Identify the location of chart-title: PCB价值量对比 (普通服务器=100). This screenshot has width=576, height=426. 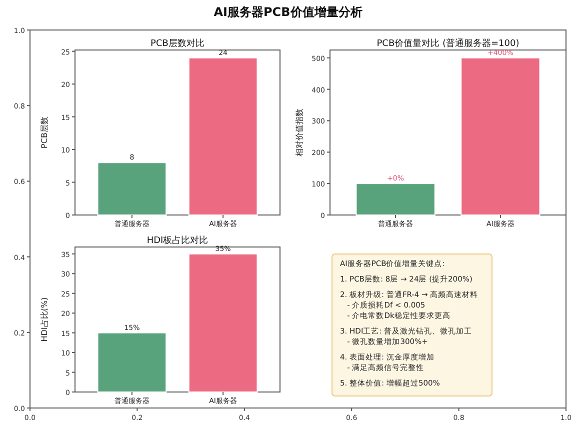
(448, 43).